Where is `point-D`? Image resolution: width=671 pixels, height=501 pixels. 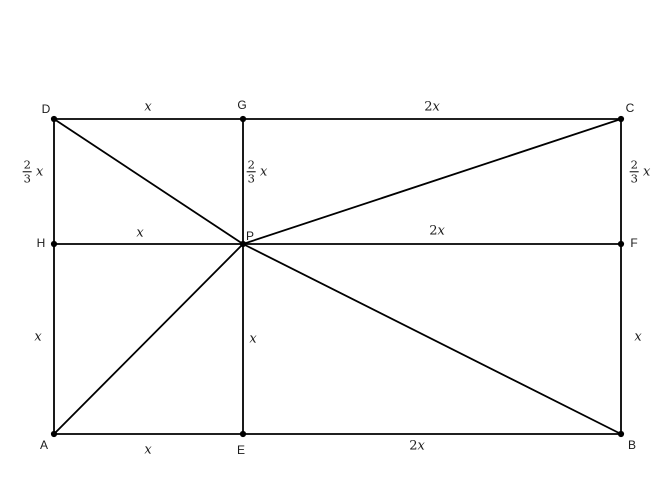 point-D is located at coordinates (54, 119).